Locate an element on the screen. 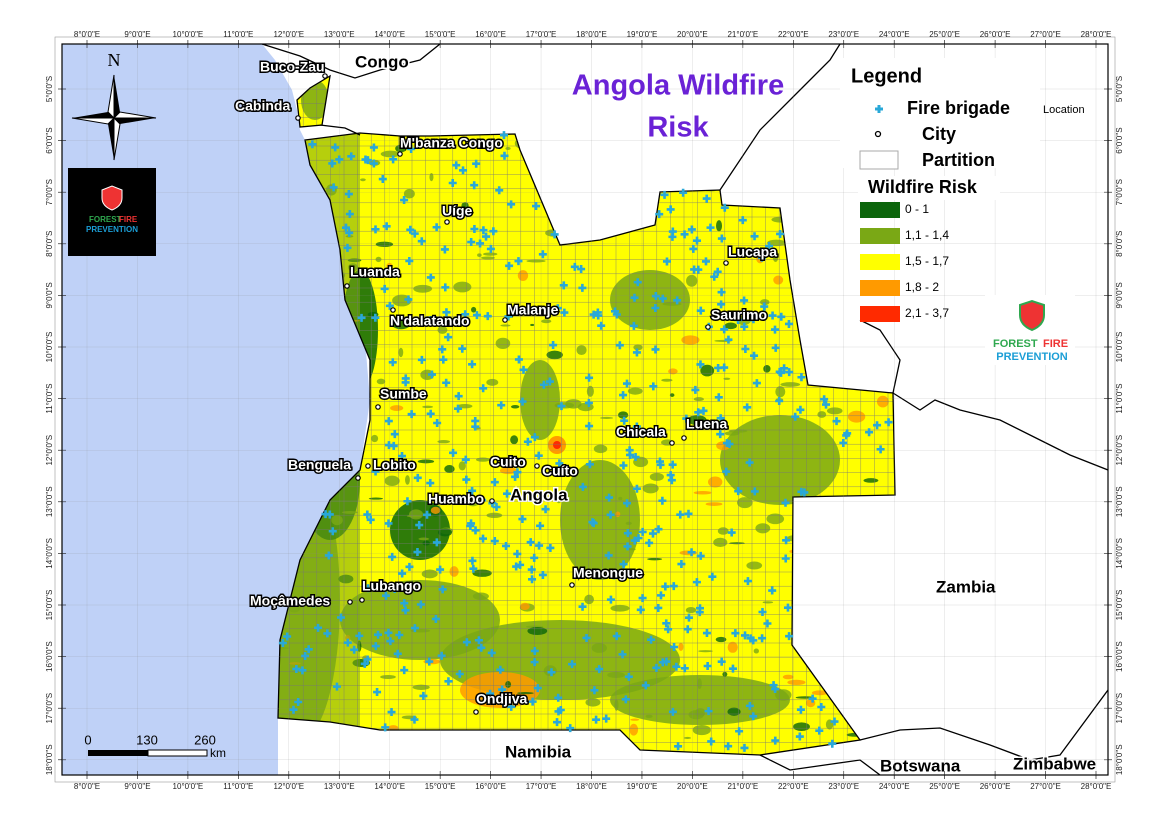  country-label: Zambia is located at coordinates (966, 586).